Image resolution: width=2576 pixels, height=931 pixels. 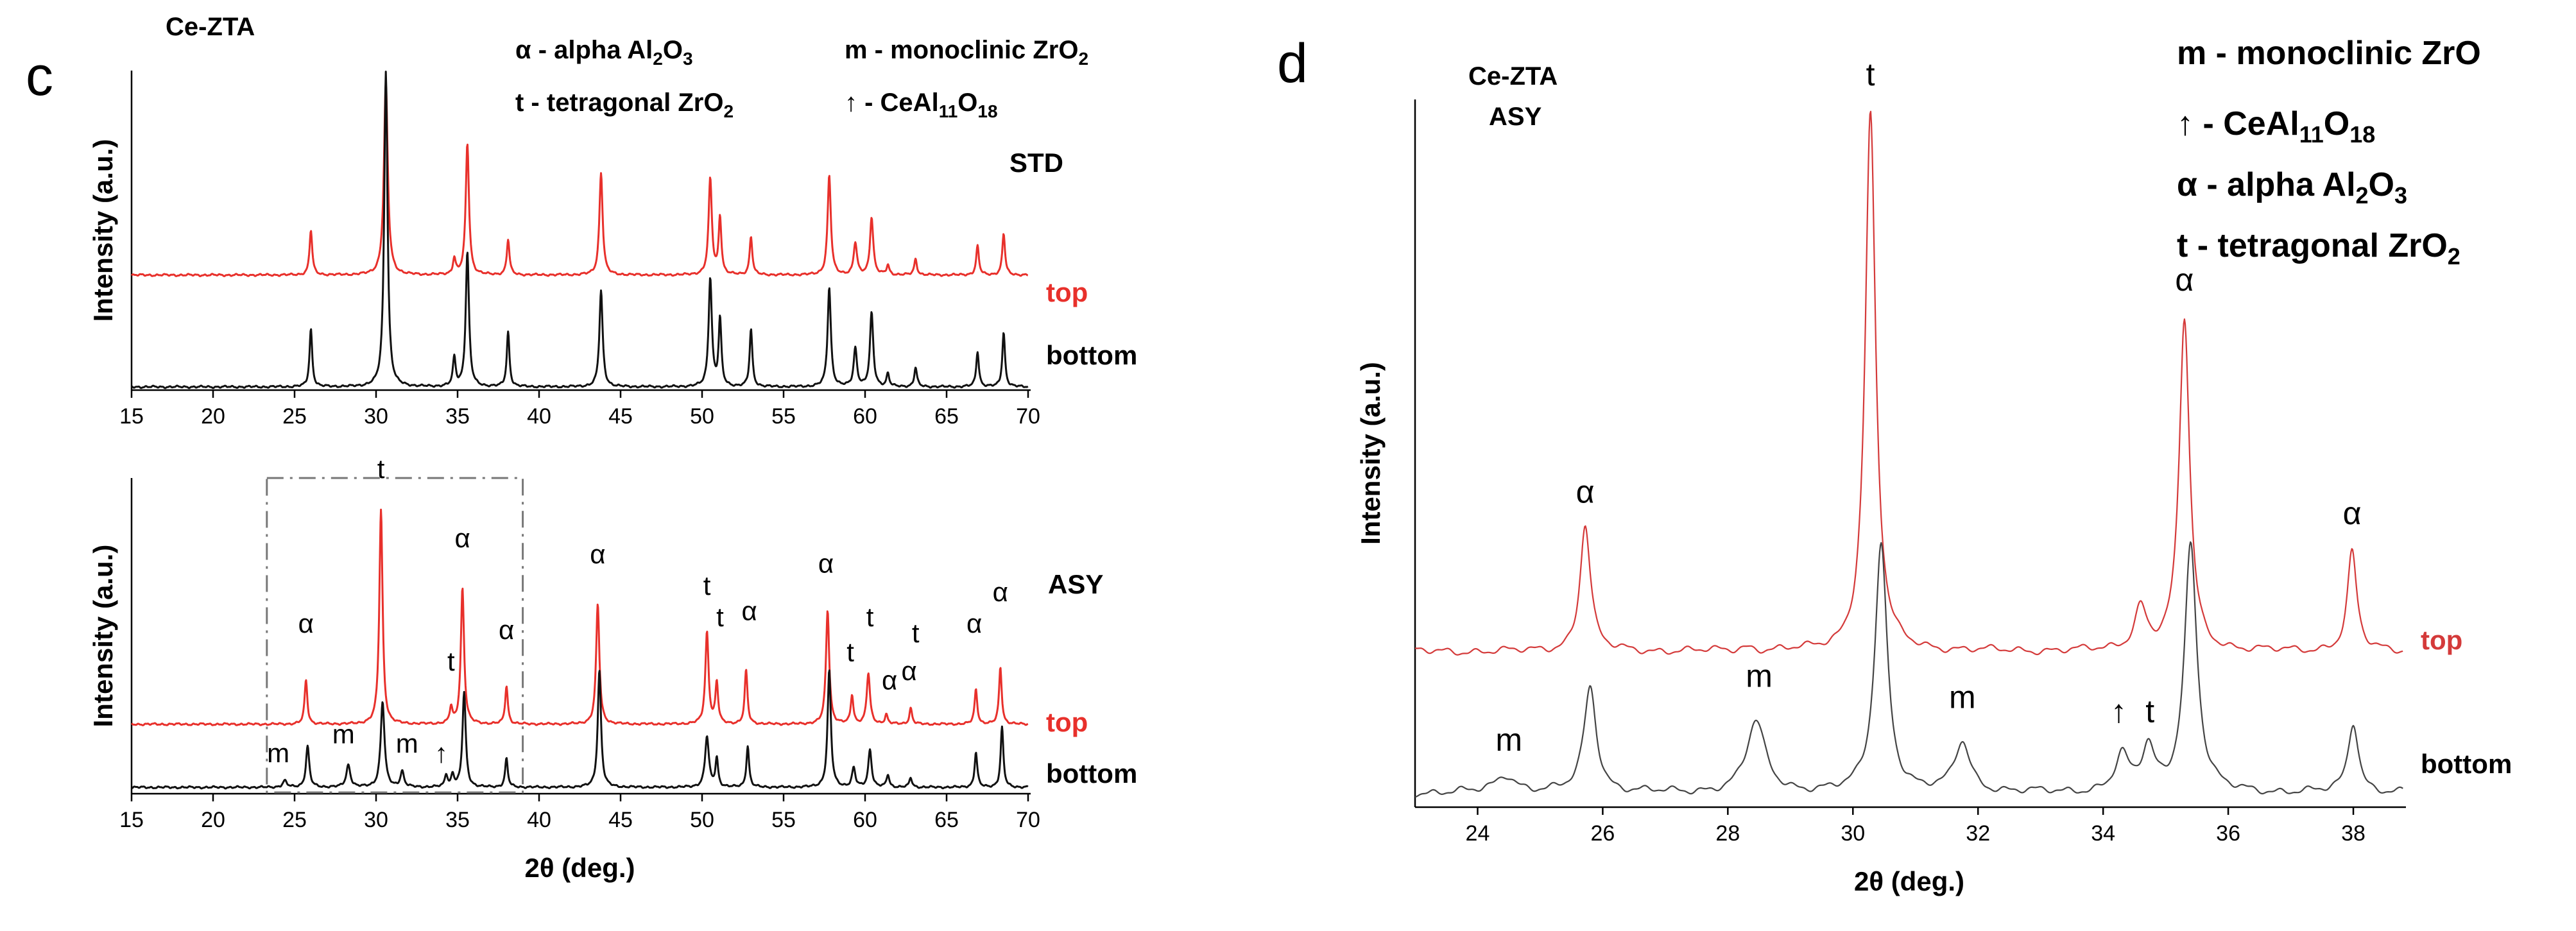 What do you see at coordinates (2353, 833) in the screenshot?
I see `x-tick-label: 38` at bounding box center [2353, 833].